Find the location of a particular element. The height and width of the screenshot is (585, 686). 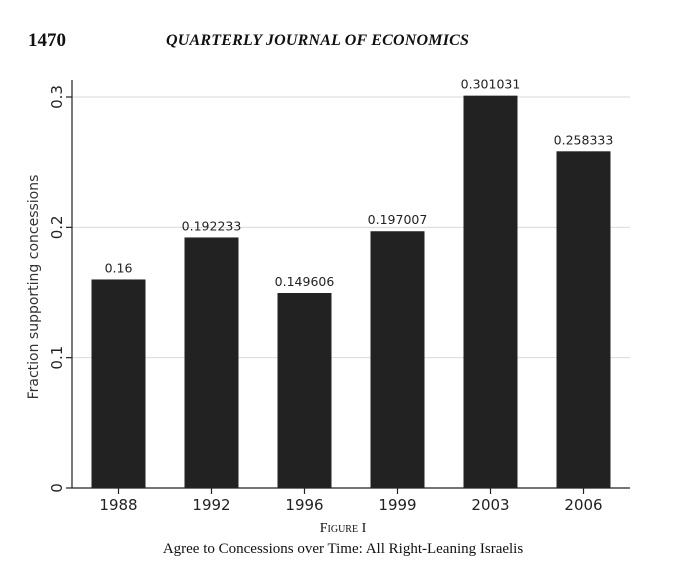

page-number: 1470 is located at coordinates (47, 40).